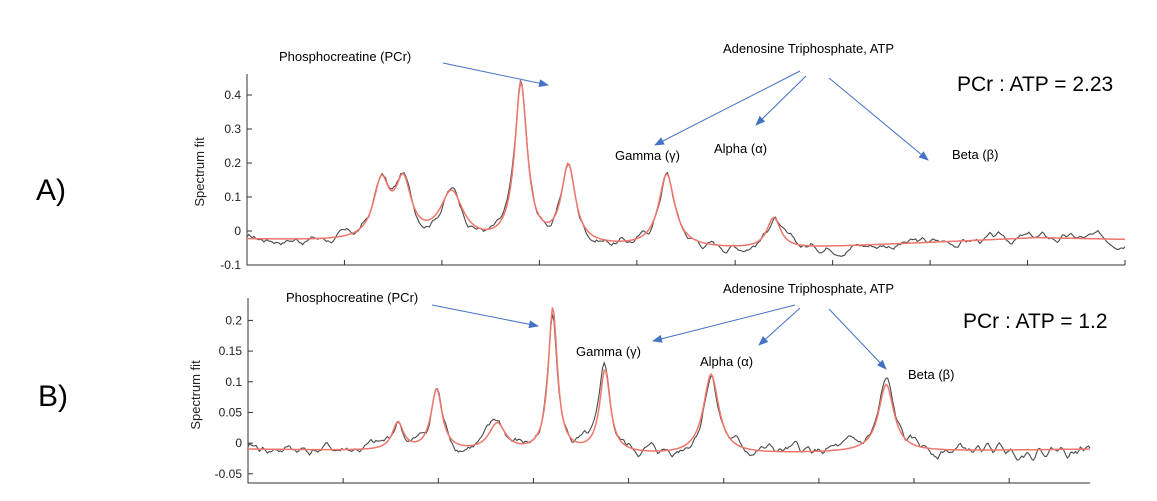 The height and width of the screenshot is (501, 1157). Describe the element at coordinates (878, 119) in the screenshot. I see `panel-a-beta-arrow` at that location.